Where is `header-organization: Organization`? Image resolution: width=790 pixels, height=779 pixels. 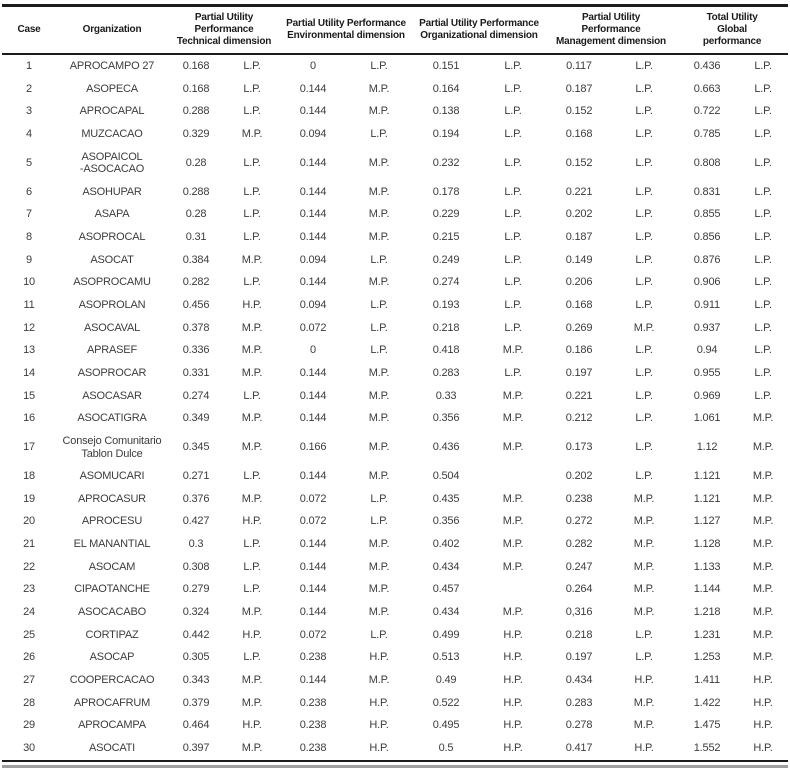 header-organization: Organization is located at coordinates (112, 30).